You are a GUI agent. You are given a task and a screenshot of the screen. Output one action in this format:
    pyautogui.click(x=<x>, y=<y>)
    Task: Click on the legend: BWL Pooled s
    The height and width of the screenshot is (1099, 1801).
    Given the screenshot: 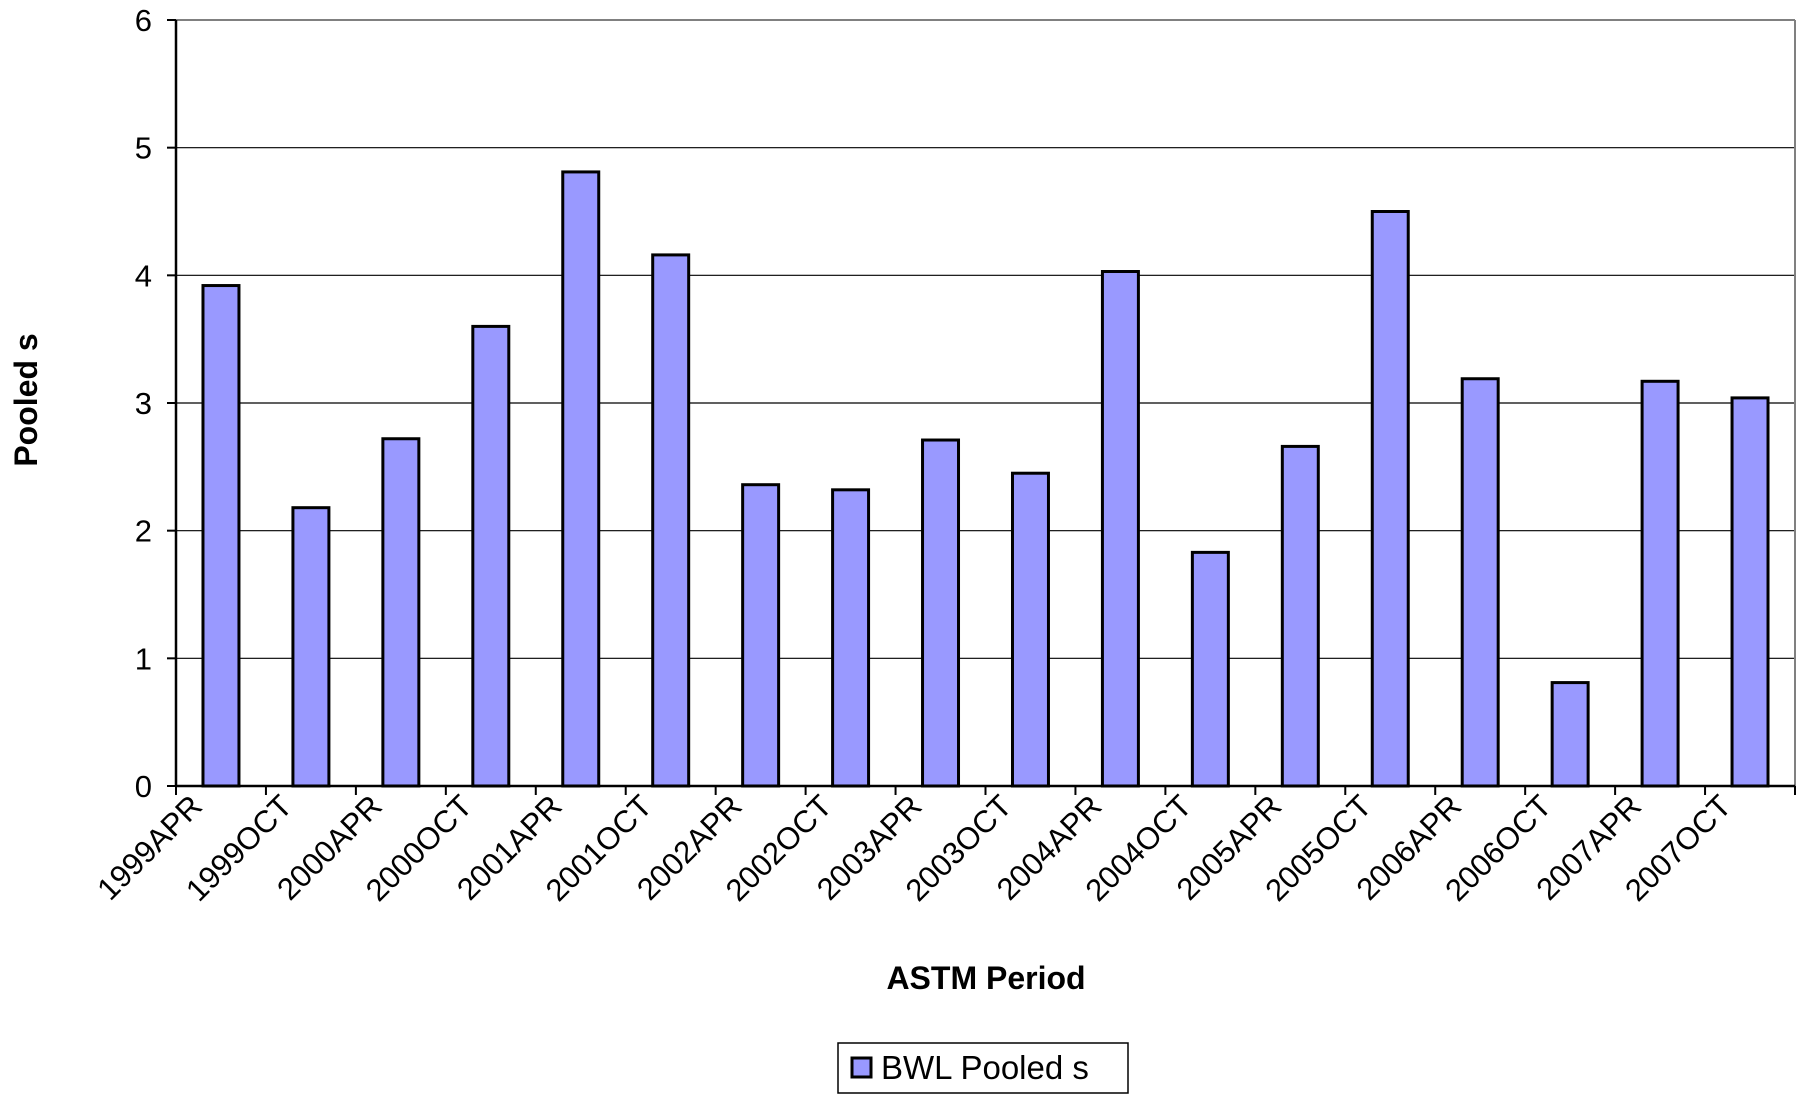 What is the action you would take?
    pyautogui.click(x=983, y=1068)
    